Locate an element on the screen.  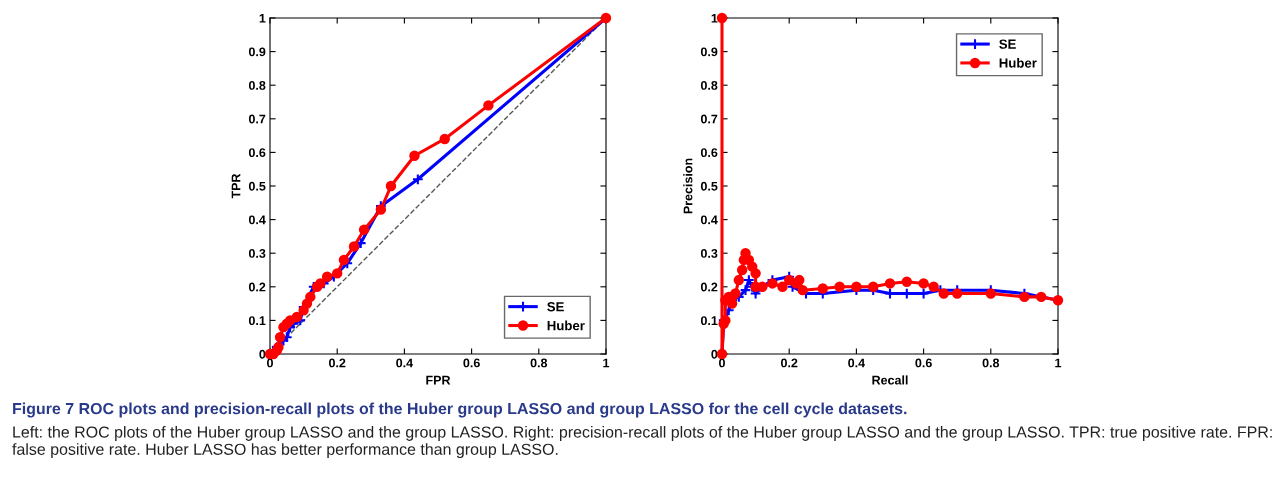
y-axis-title: Precision is located at coordinates (688, 186).